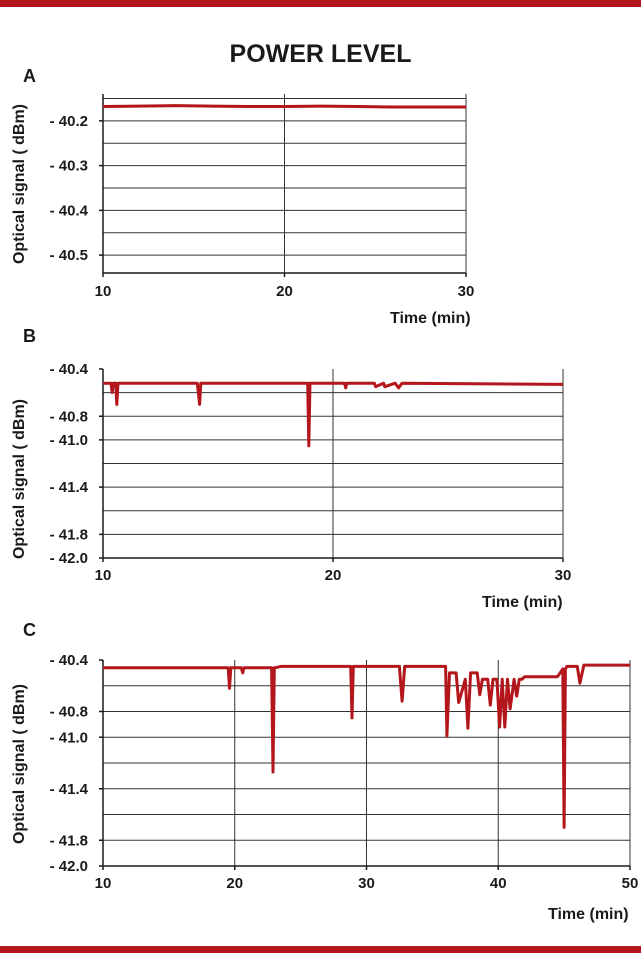  I want to click on y-tick-label-a-1: - 40.3, so click(69, 166).